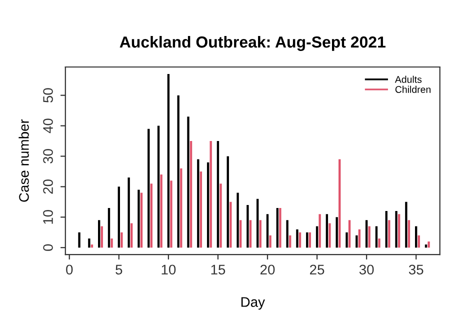 The width and height of the screenshot is (474, 335). Describe the element at coordinates (253, 303) in the screenshot. I see `x-axis-title: Day` at that location.